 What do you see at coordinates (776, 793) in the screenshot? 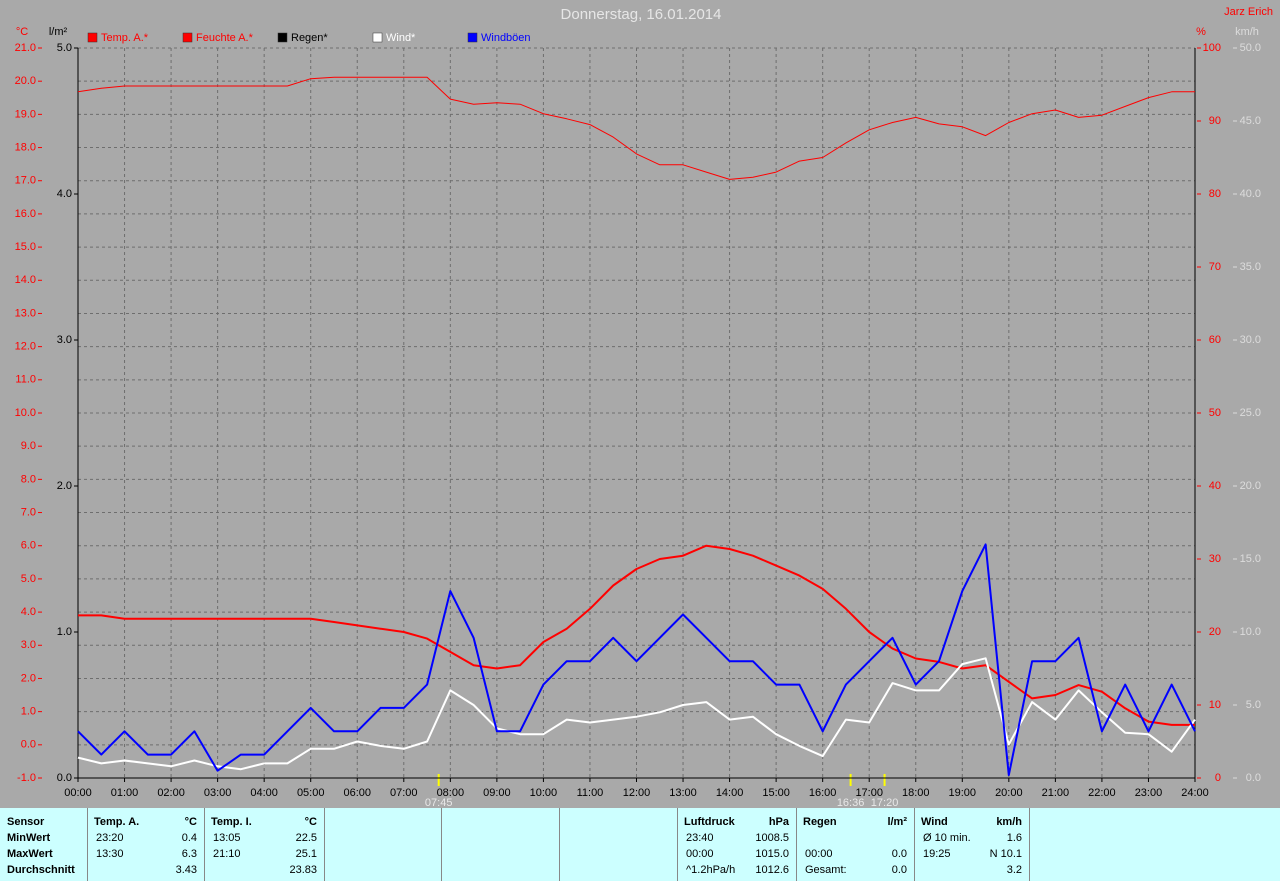
I see `x-tick-label: 15:00` at bounding box center [776, 793].